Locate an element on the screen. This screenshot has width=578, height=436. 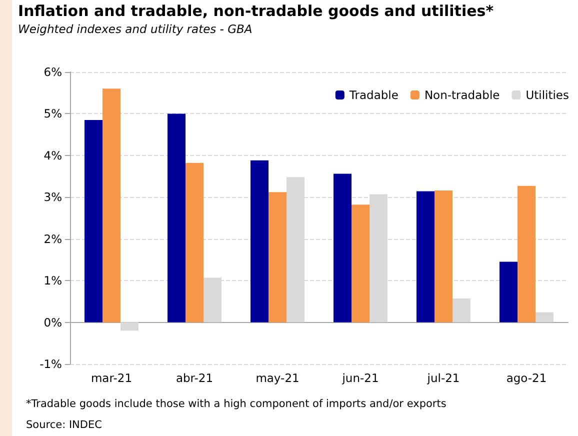
legend-label: Non-tradable is located at coordinates (462, 95).